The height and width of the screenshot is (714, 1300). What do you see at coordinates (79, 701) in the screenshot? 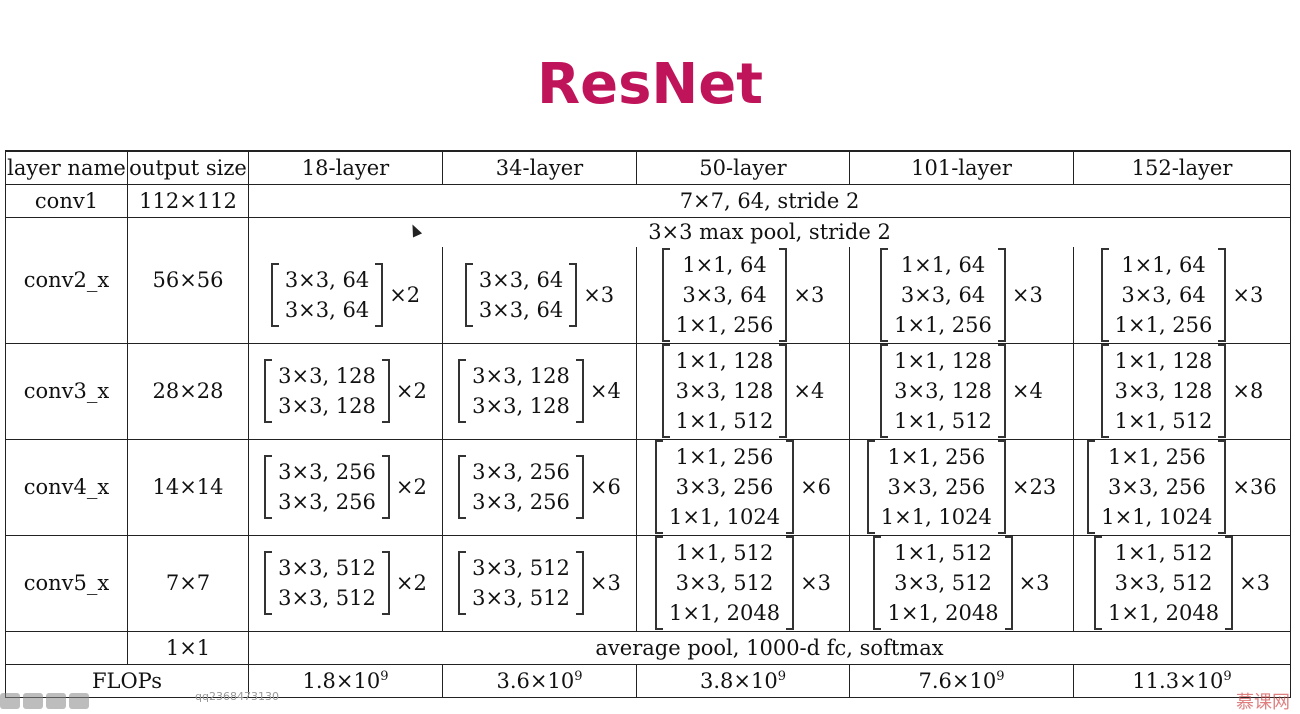
I see `next-arrow-icon` at bounding box center [79, 701].